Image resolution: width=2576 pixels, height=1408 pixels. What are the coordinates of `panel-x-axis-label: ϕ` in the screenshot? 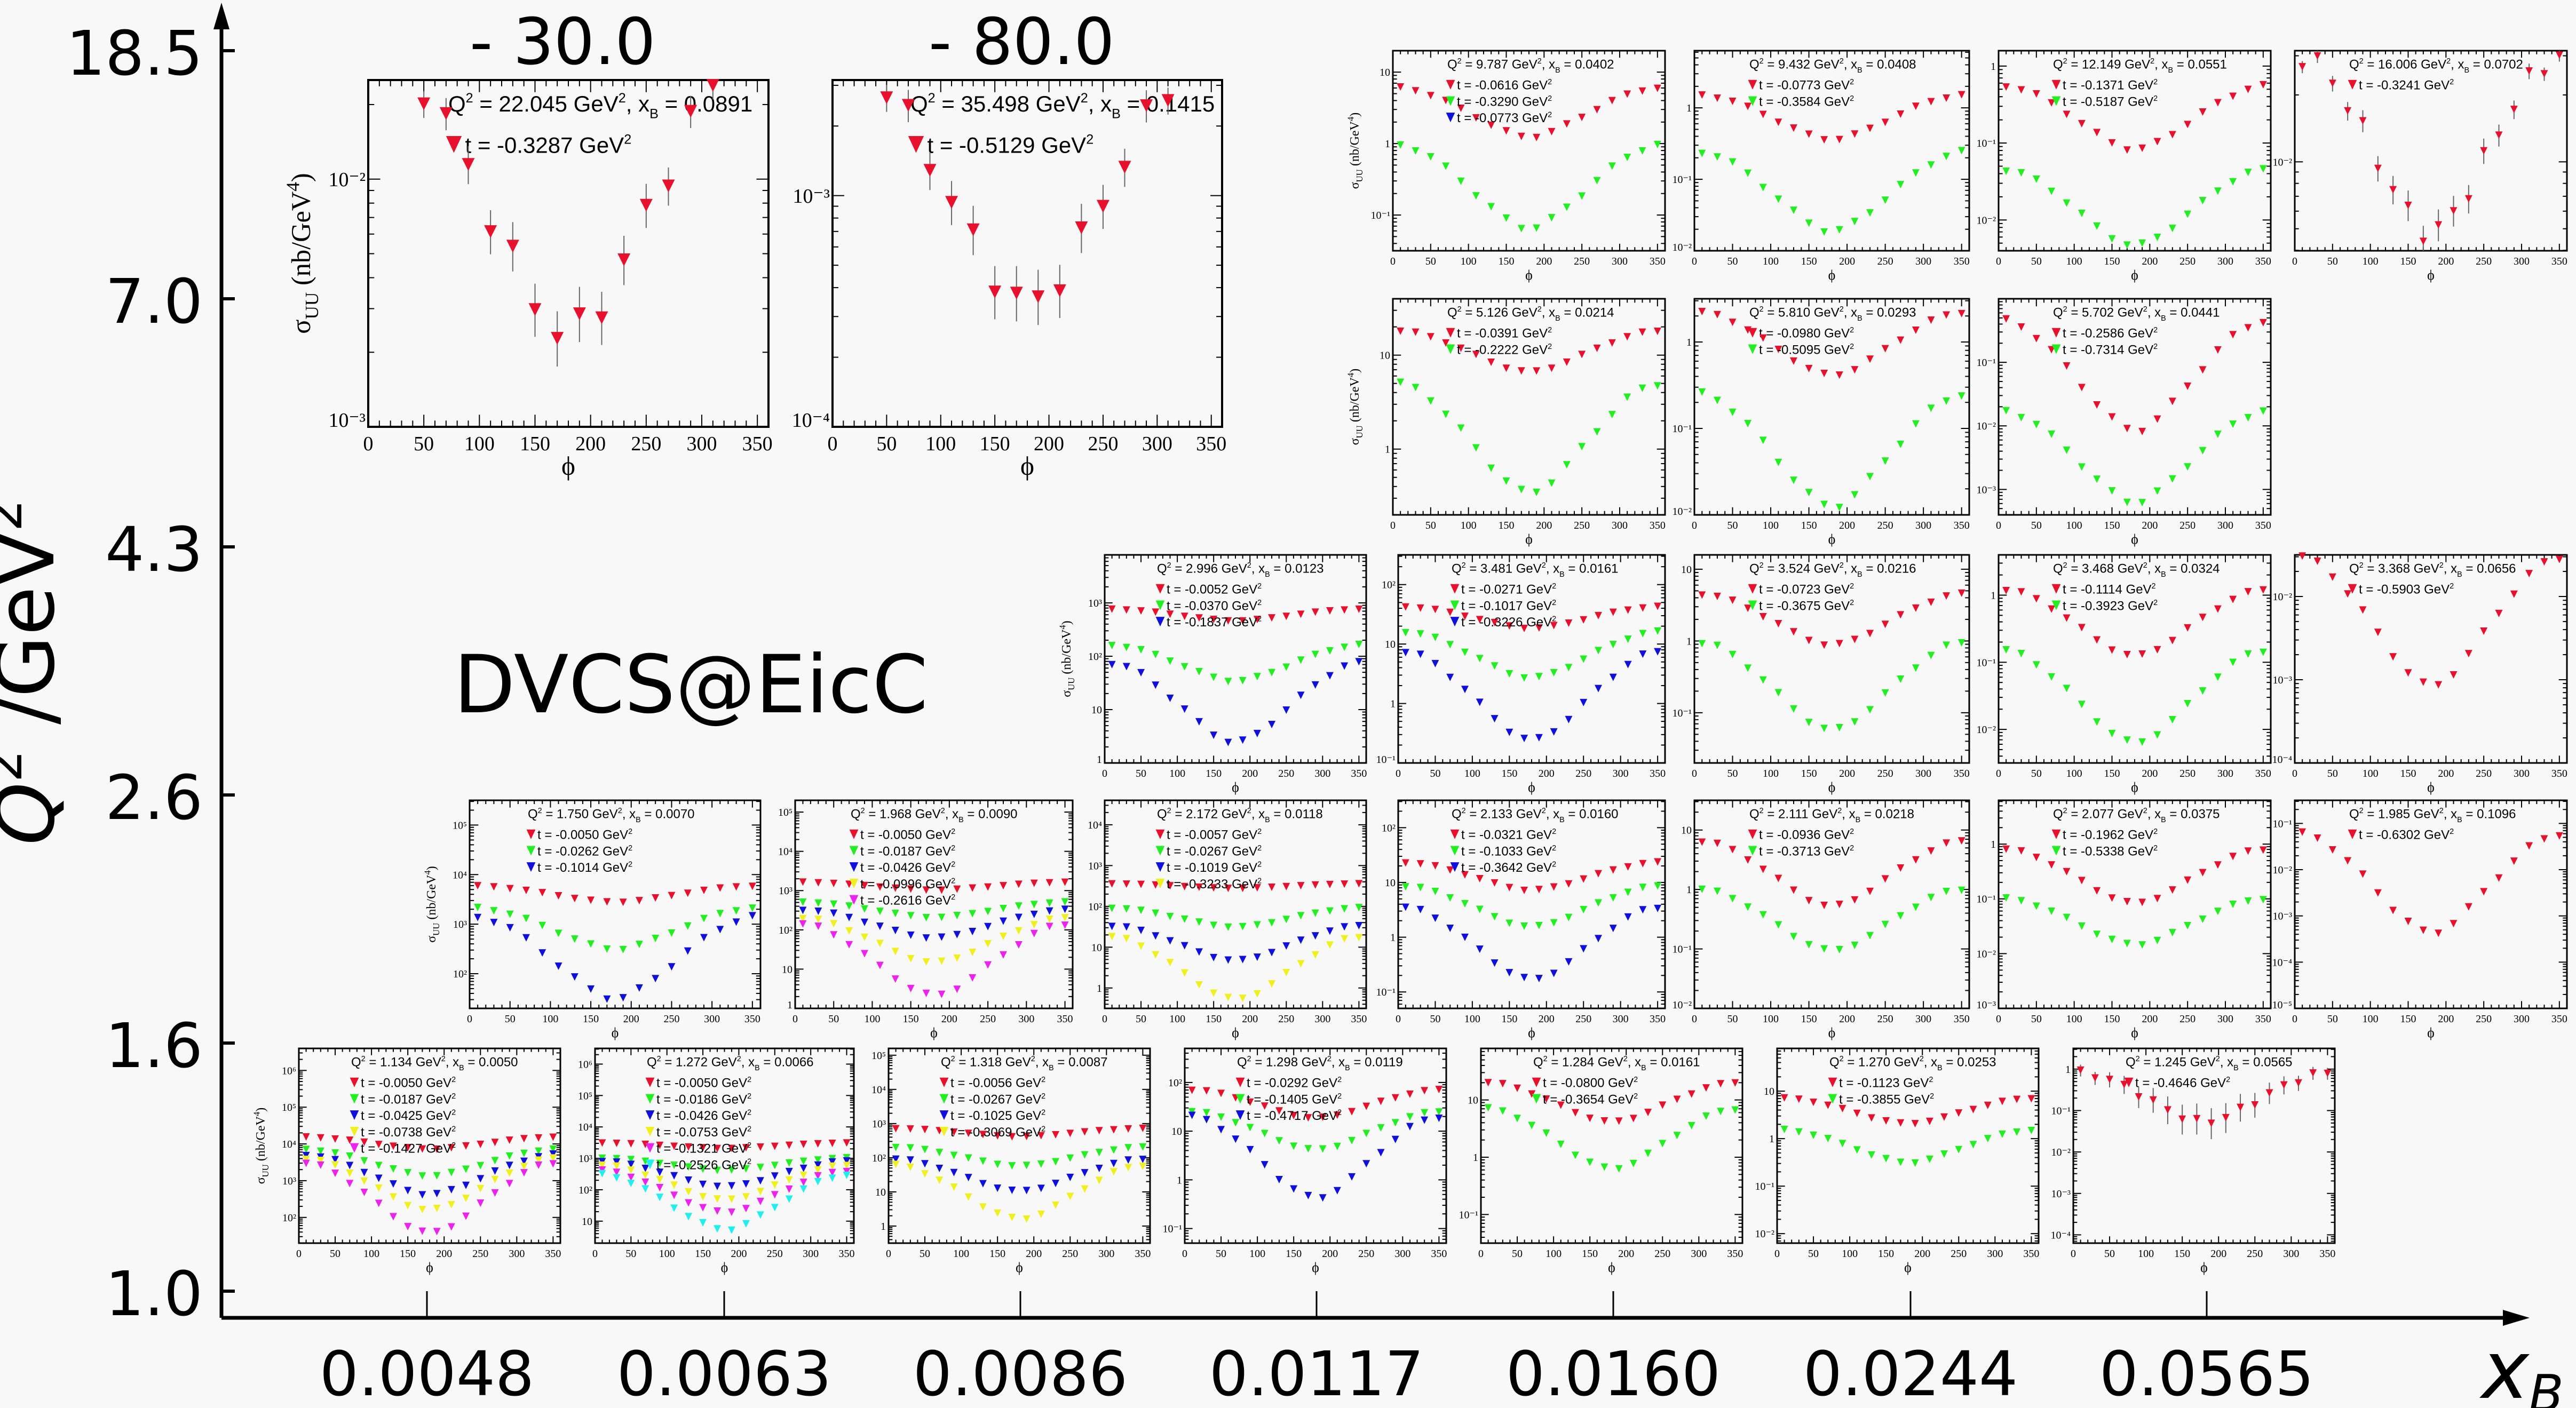 It's located at (1529, 539).